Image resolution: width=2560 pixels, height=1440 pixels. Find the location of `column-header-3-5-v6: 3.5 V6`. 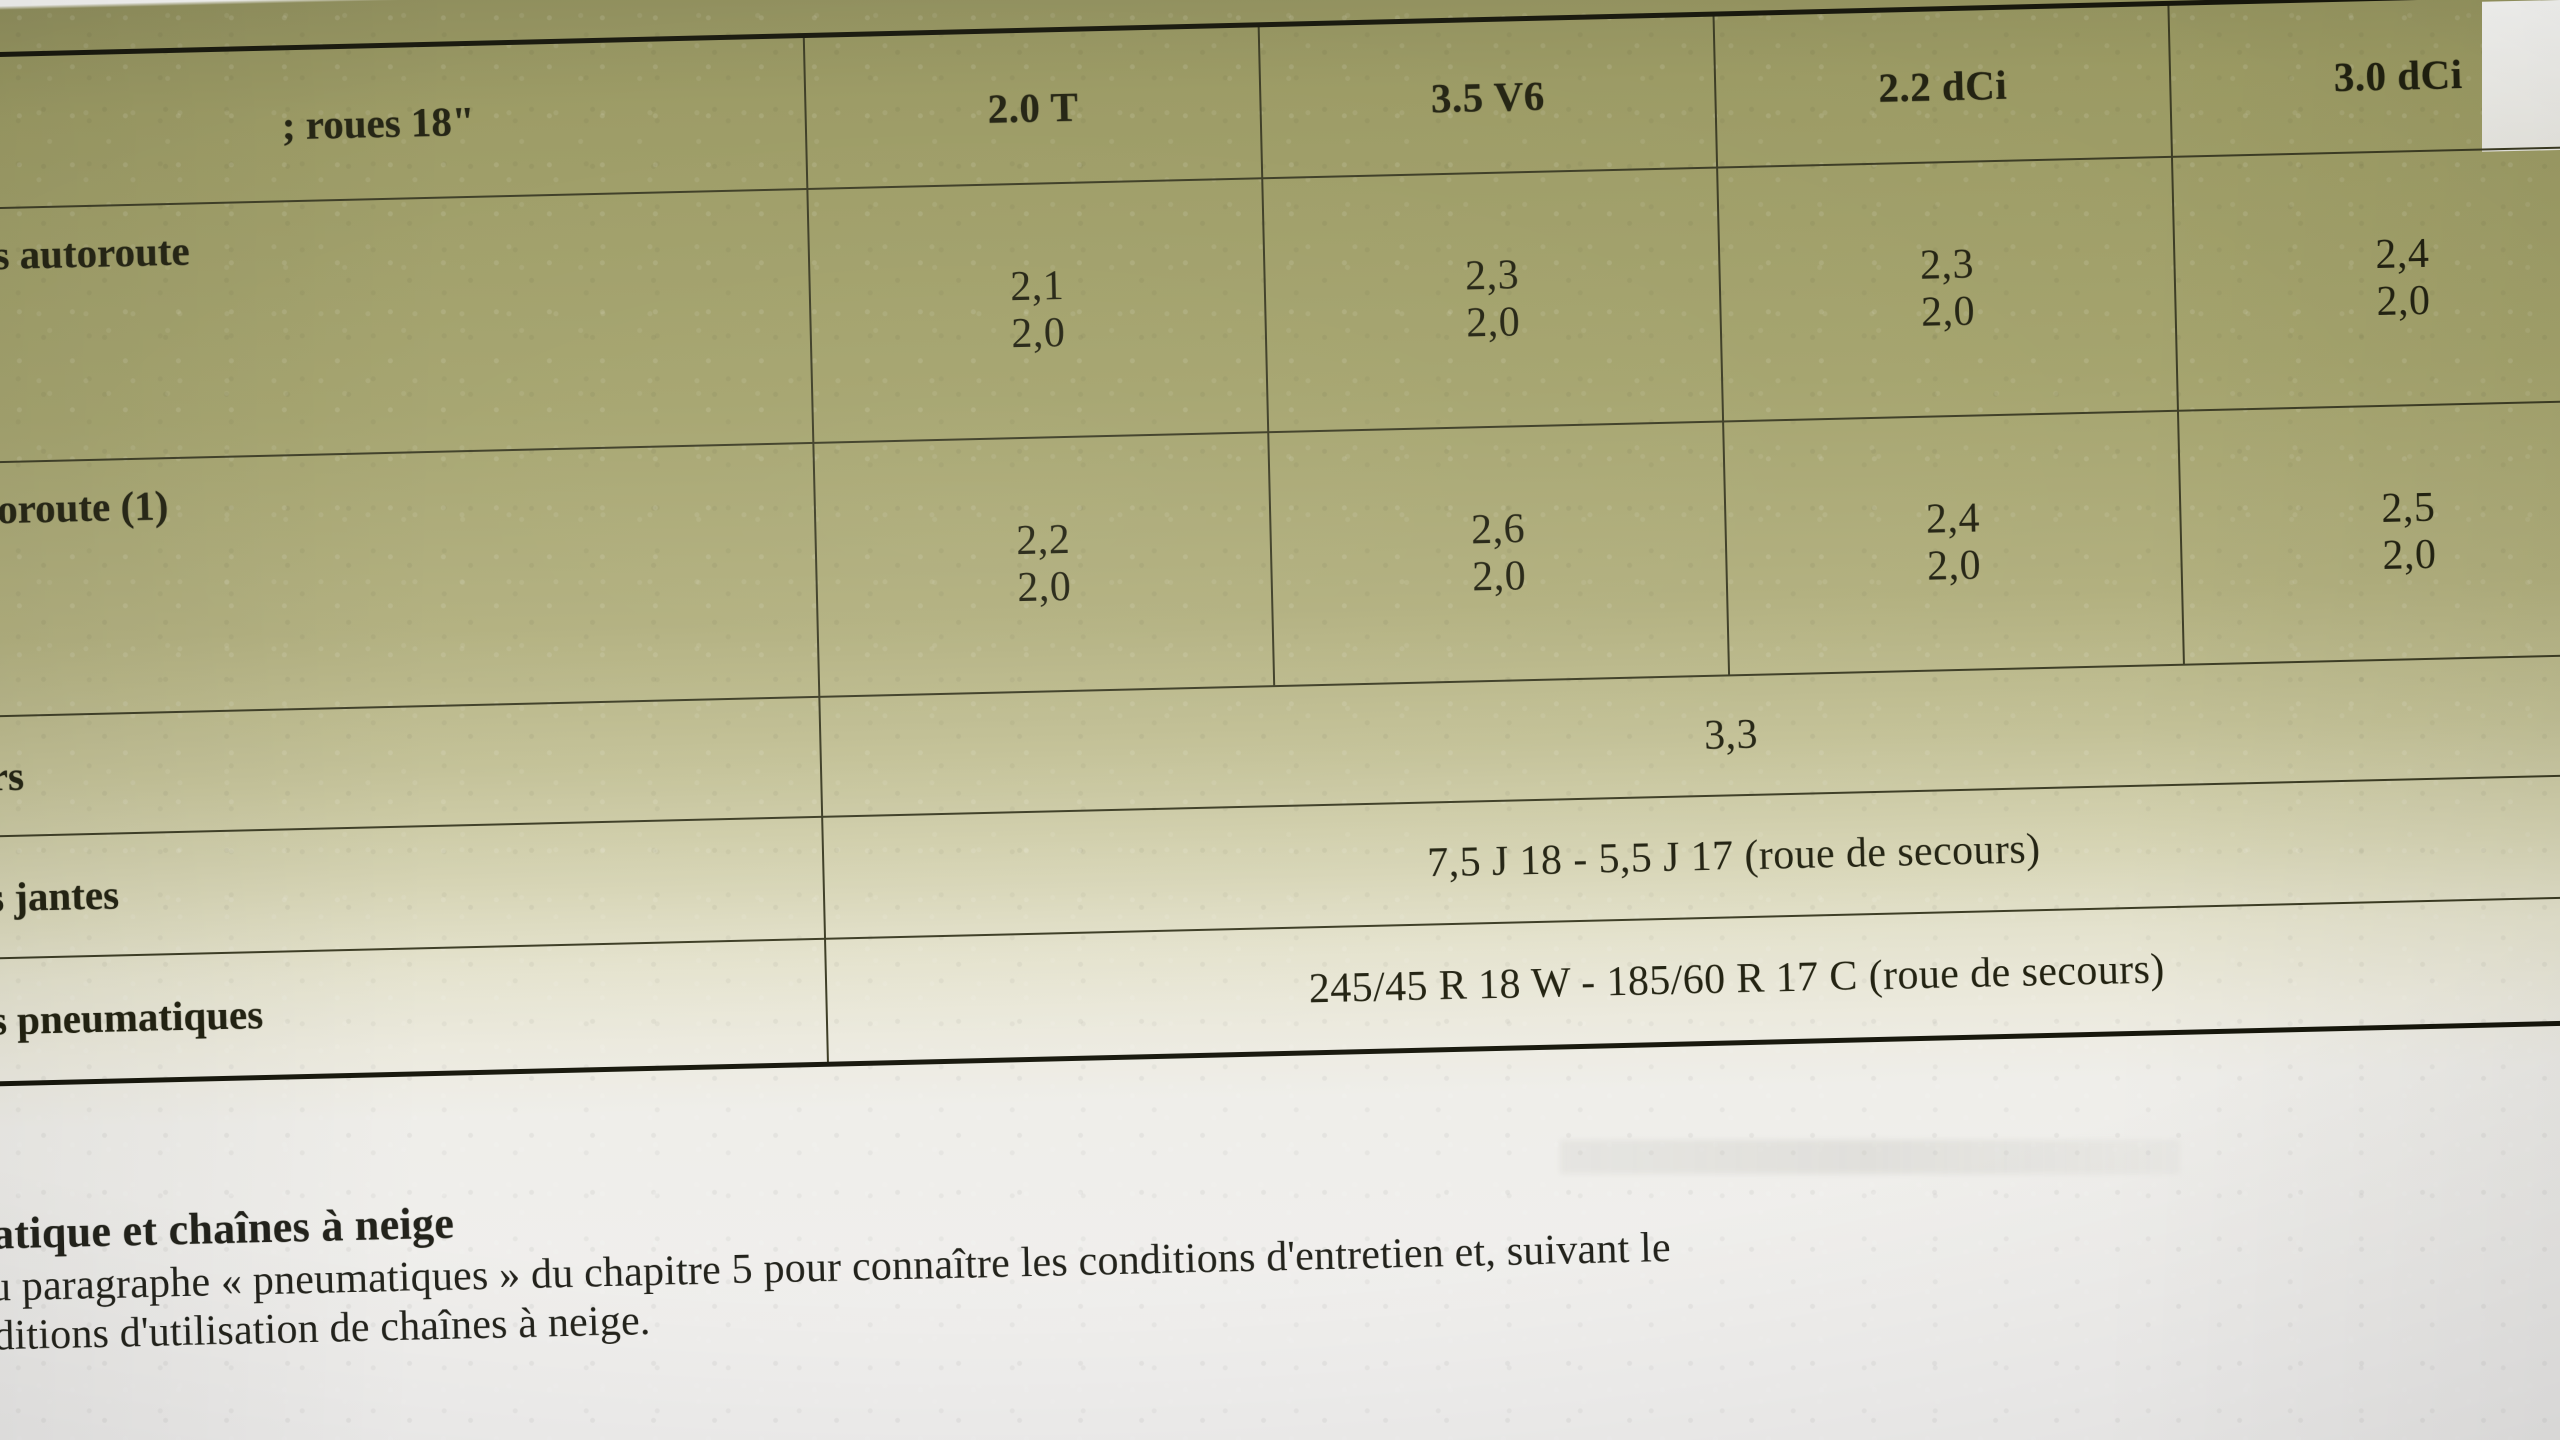

column-header-3-5-v6: 3.5 V6 is located at coordinates (1488, 96).